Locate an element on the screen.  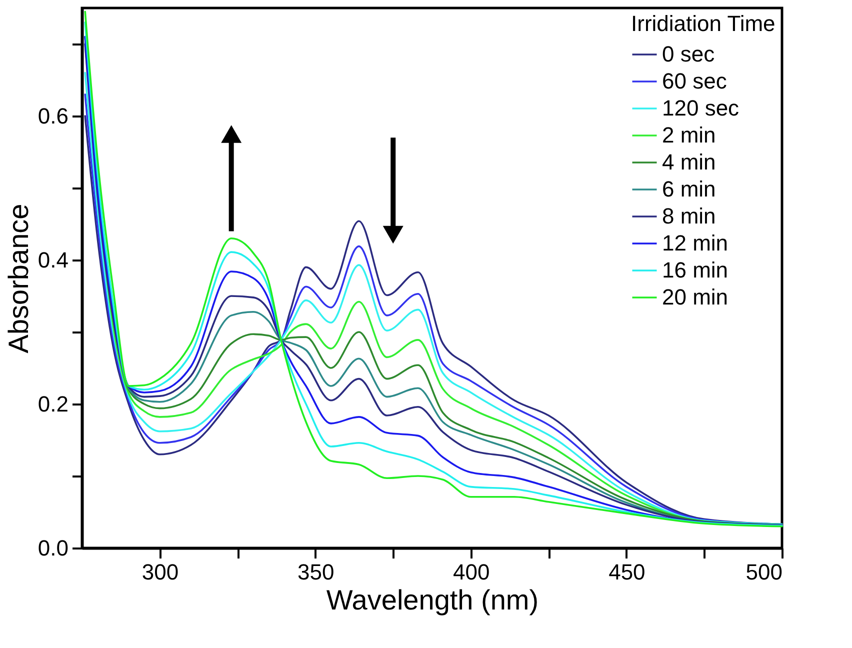
legend-label: 6 min is located at coordinates (689, 189).